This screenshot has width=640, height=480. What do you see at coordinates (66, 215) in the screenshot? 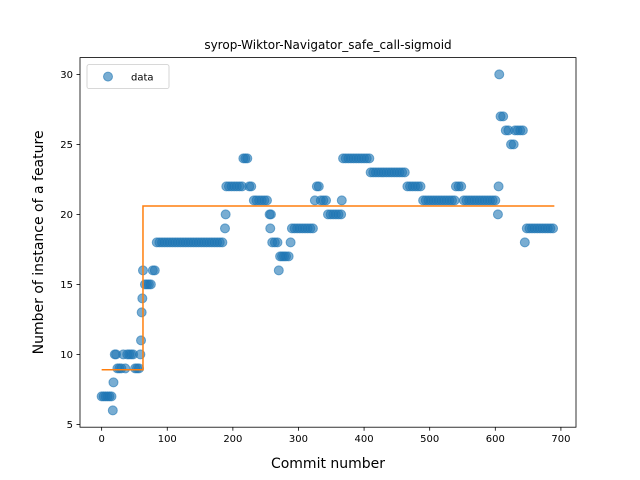
I see `y-tick-label: 20` at bounding box center [66, 215].